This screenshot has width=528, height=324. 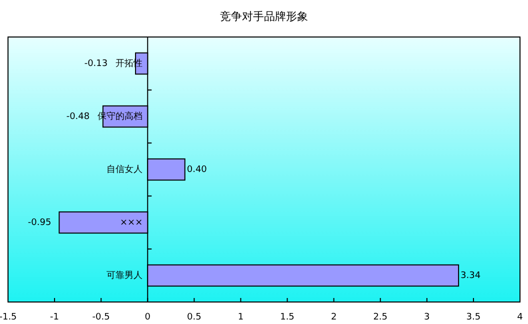 I want to click on data-label: 3.34, so click(x=470, y=275).